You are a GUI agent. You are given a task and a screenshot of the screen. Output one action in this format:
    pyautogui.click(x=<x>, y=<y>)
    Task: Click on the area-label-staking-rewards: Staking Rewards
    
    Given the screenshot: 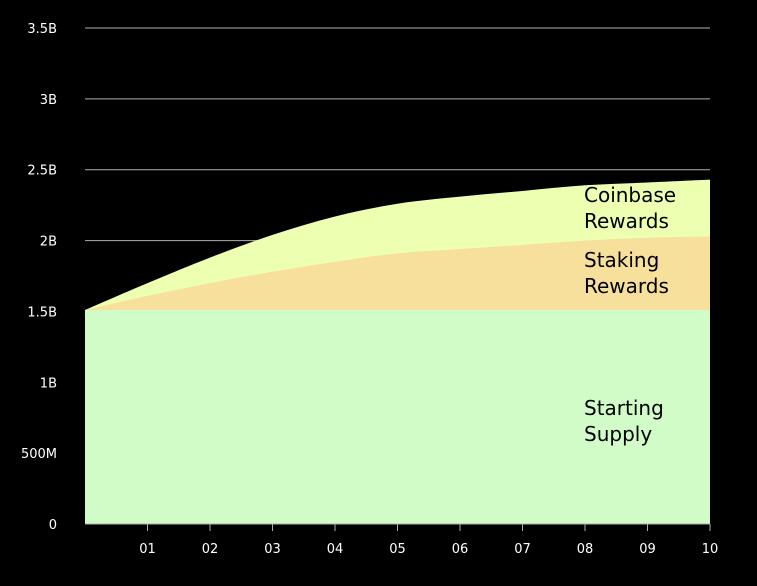 What is the action you would take?
    pyautogui.click(x=626, y=273)
    